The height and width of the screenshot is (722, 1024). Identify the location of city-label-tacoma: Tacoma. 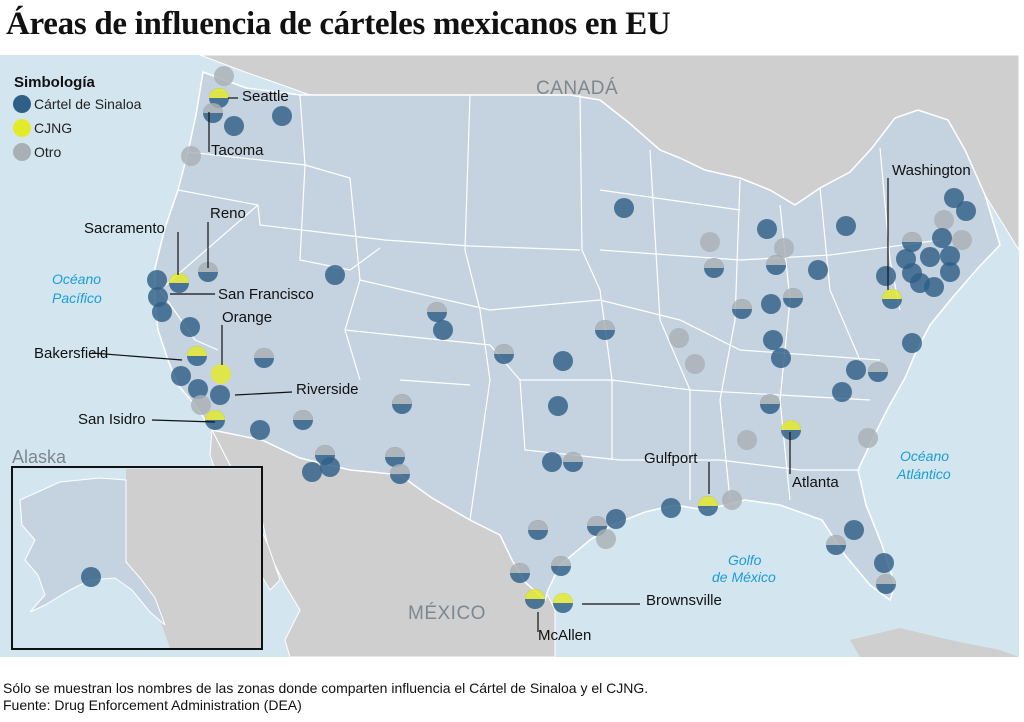
(237, 150).